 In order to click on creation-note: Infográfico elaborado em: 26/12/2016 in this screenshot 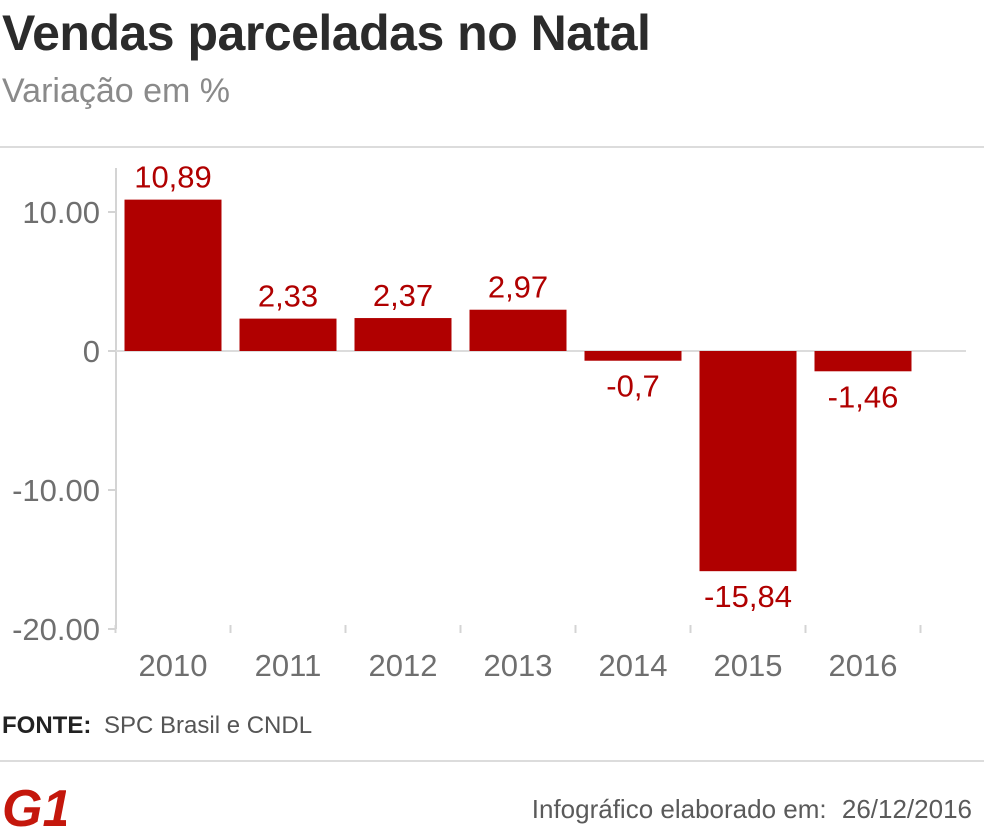, I will do `click(752, 809)`.